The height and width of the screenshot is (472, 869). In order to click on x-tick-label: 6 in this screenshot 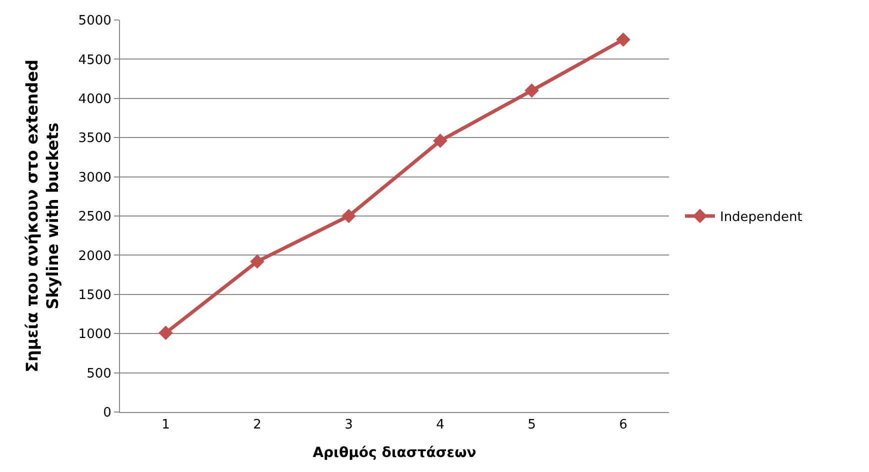, I will do `click(623, 425)`.